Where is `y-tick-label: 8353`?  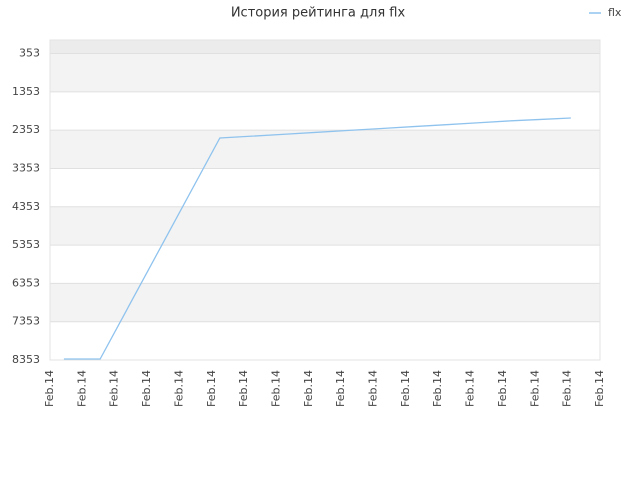 y-tick-label: 8353 is located at coordinates (26, 359).